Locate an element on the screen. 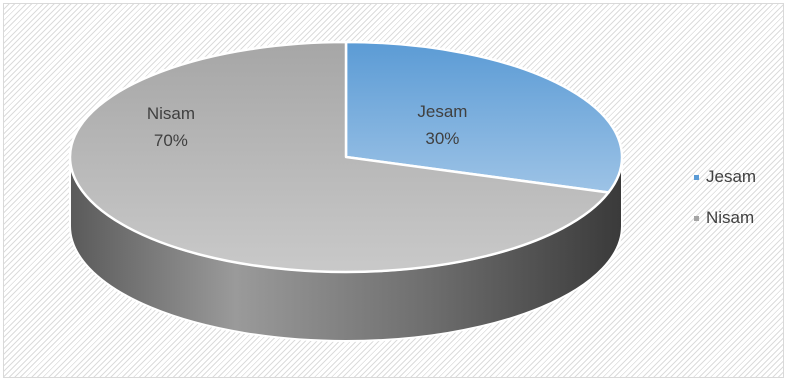  data-label-name-nisam: Nisam is located at coordinates (171, 113).